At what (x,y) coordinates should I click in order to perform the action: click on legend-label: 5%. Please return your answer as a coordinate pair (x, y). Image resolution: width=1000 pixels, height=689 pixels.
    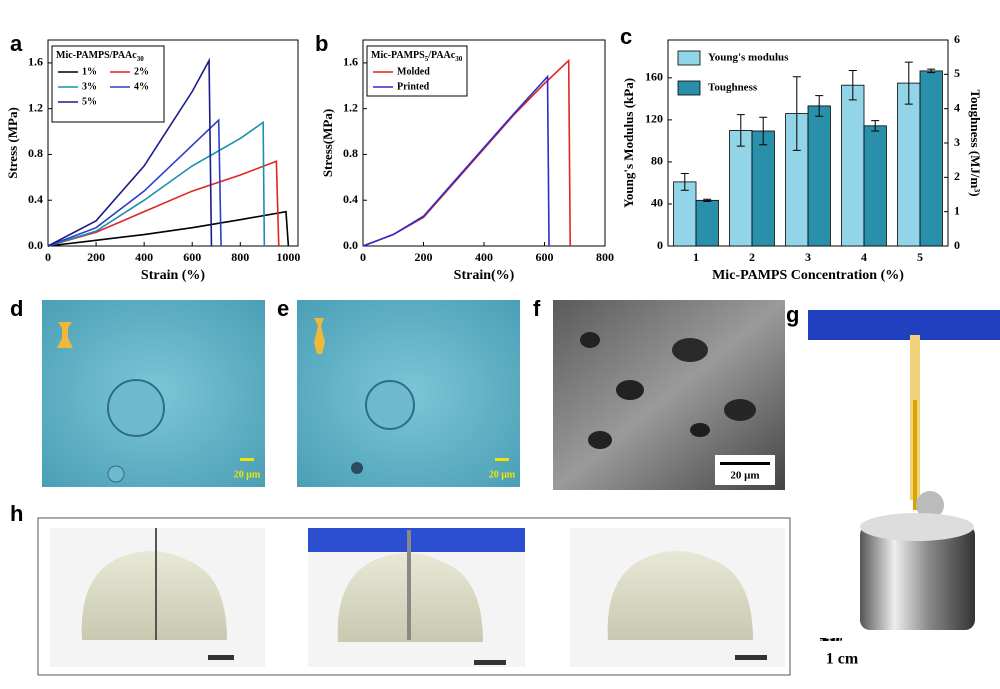
    Looking at the image, I should click on (89, 101).